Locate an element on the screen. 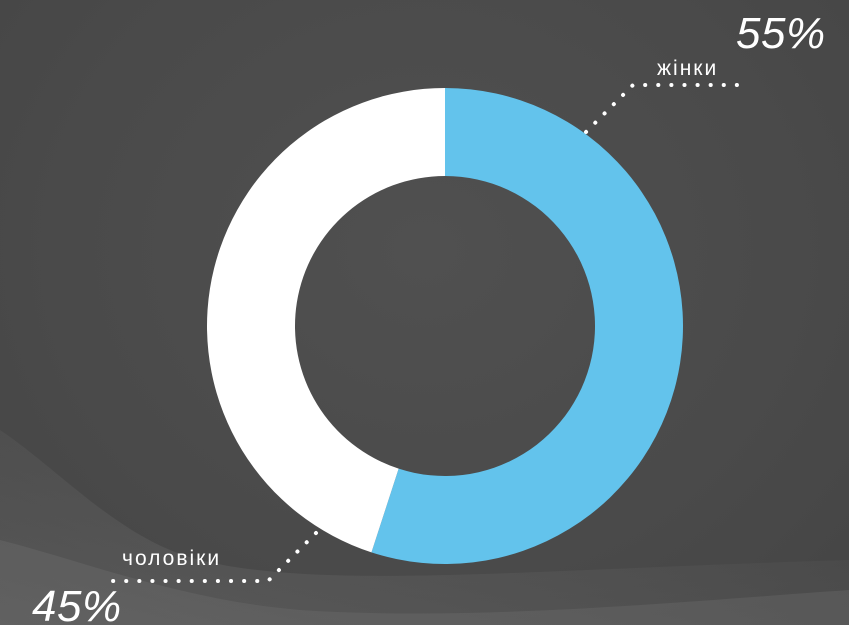 This screenshot has width=849, height=625. slice-category-label-women: жінки is located at coordinates (688, 68).